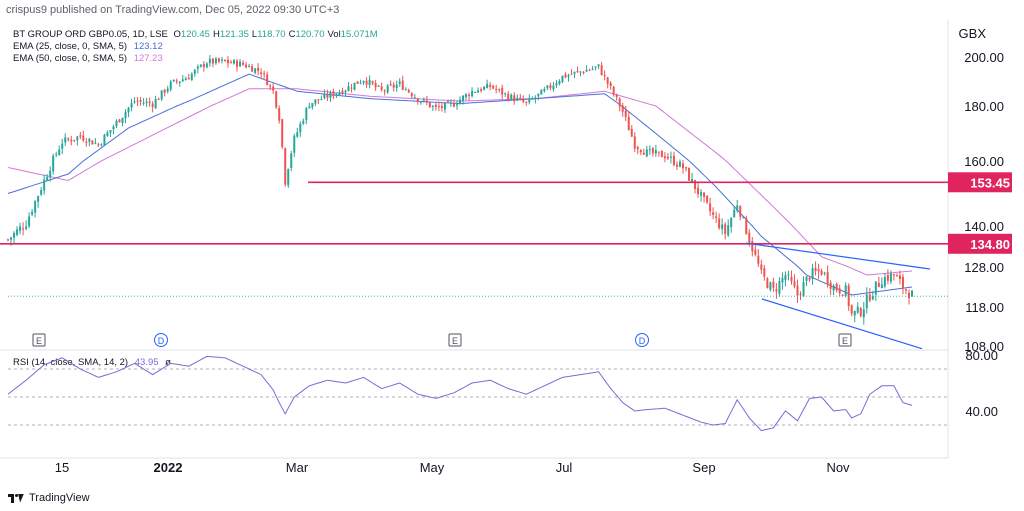 The height and width of the screenshot is (511, 1024). I want to click on currency-label: GBX, so click(972, 33).